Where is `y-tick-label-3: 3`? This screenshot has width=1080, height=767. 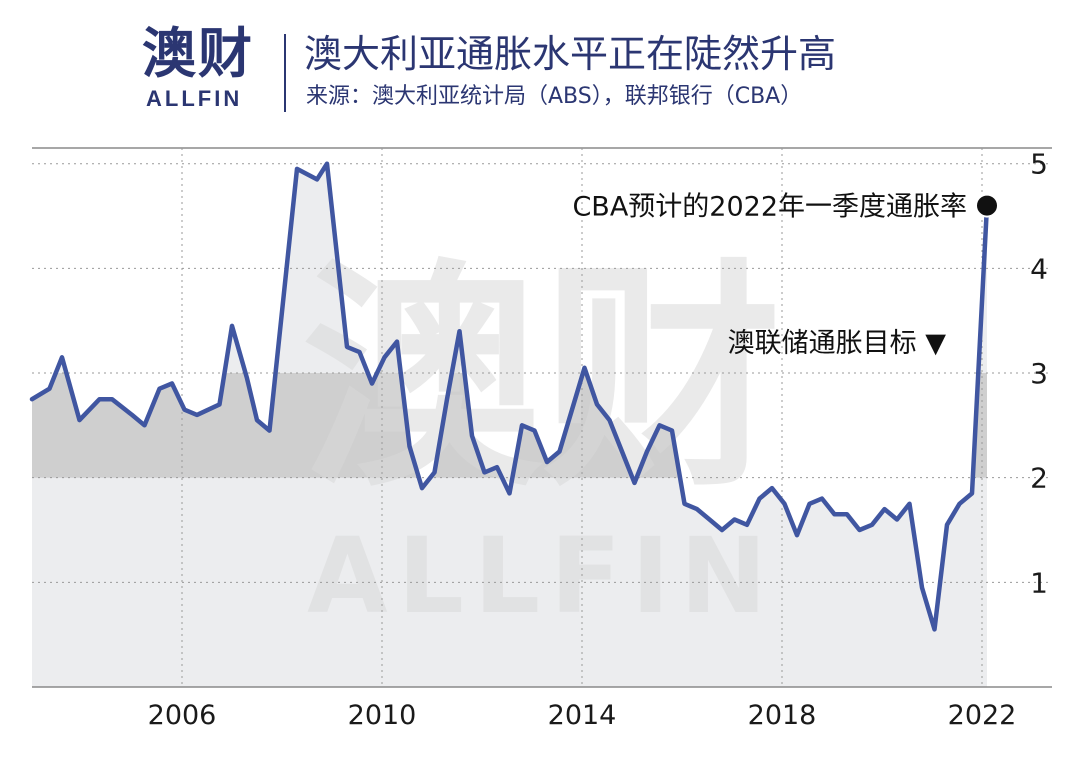
y-tick-label-3: 3 is located at coordinates (1039, 373).